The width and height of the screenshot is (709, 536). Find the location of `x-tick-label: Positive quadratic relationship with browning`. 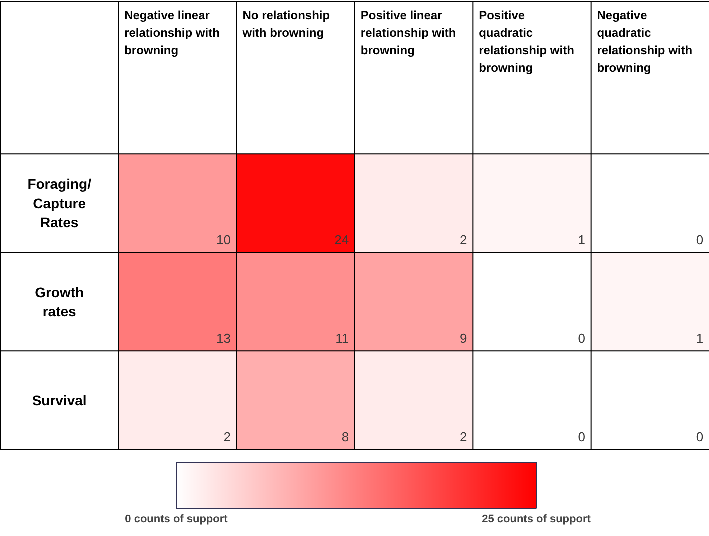

x-tick-label: Positive quadratic relationship with browning is located at coordinates (526, 41).